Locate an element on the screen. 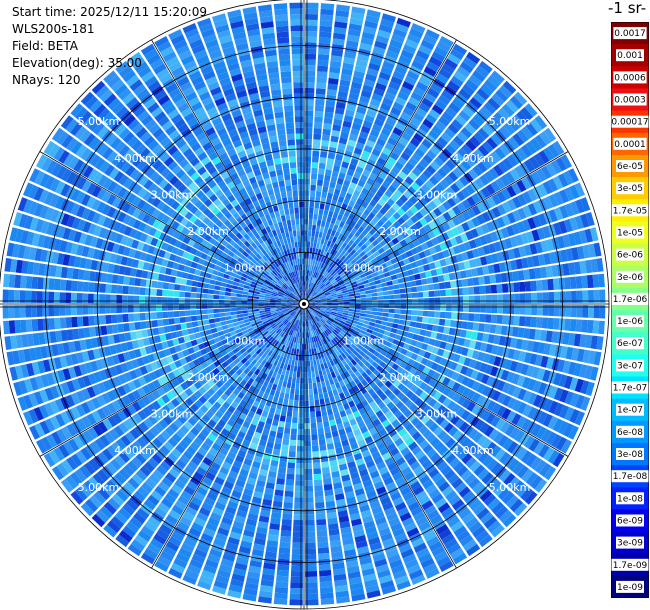 The width and height of the screenshot is (650, 610). colorbar-label: 6e-07 is located at coordinates (630, 344).